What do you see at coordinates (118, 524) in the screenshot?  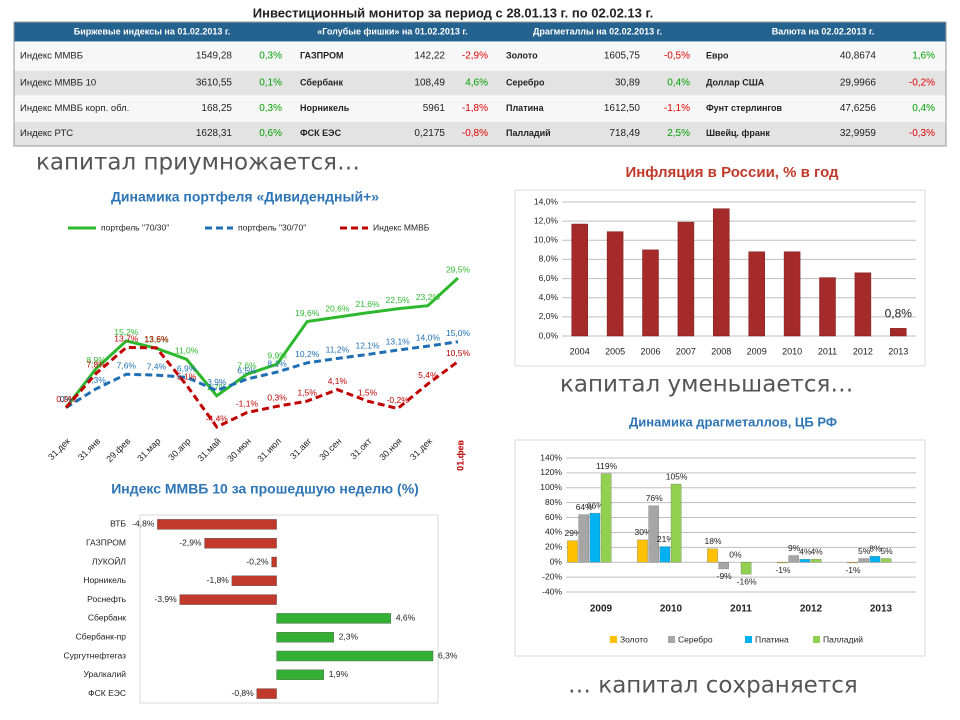 I see `y-tick-label: ВТБ` at bounding box center [118, 524].